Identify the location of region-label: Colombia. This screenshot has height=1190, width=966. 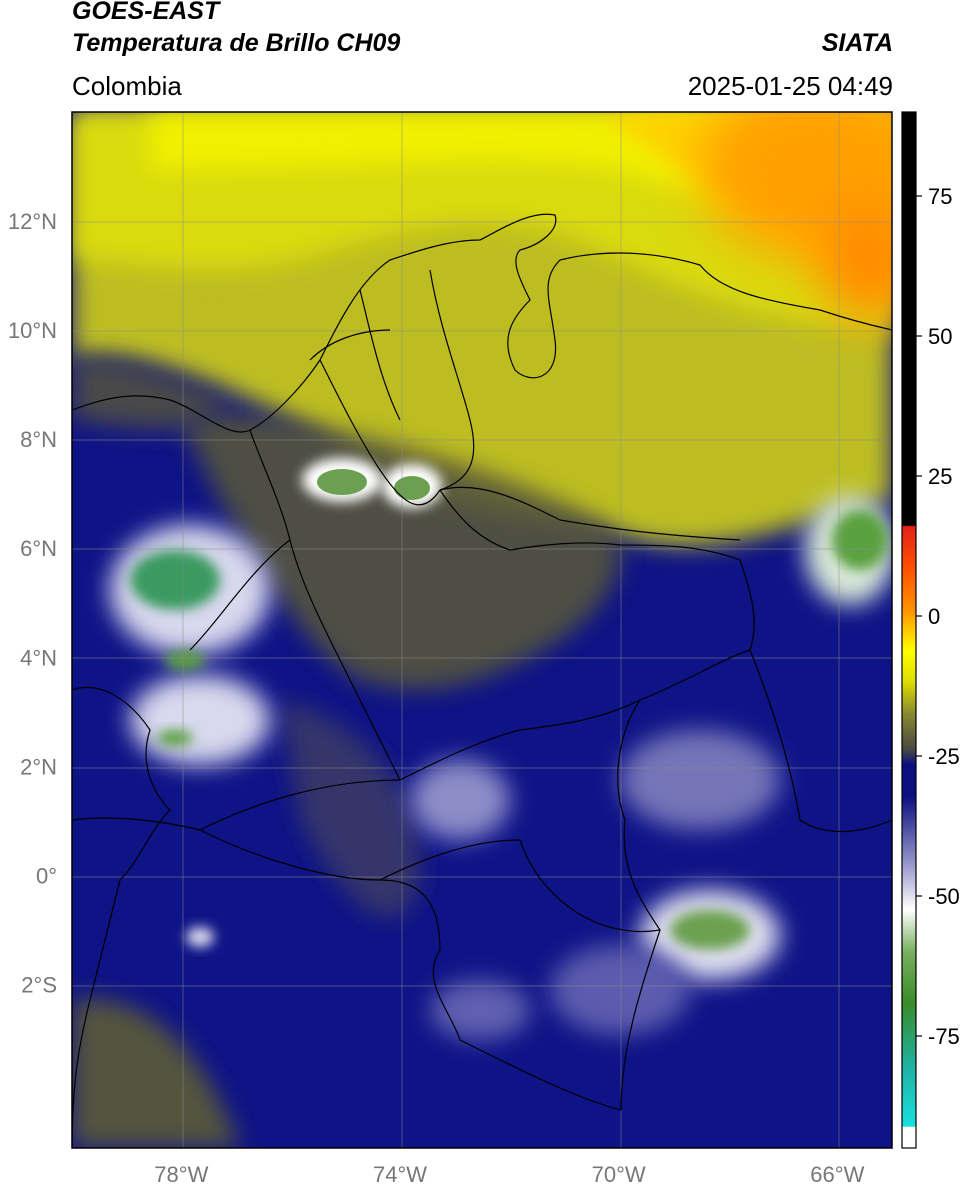
(127, 86).